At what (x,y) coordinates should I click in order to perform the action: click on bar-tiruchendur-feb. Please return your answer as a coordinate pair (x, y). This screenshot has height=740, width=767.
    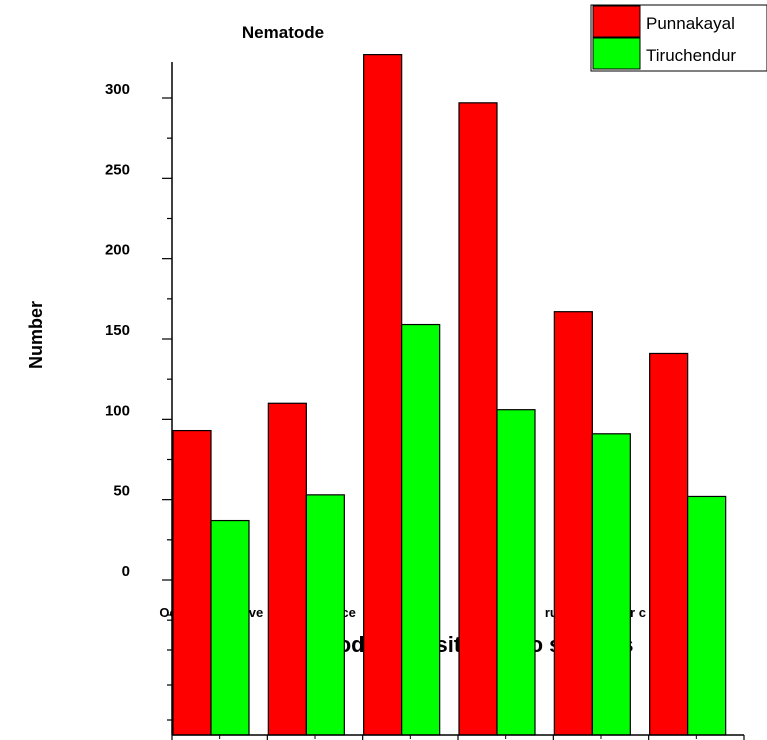
    Looking at the image, I should click on (611, 584).